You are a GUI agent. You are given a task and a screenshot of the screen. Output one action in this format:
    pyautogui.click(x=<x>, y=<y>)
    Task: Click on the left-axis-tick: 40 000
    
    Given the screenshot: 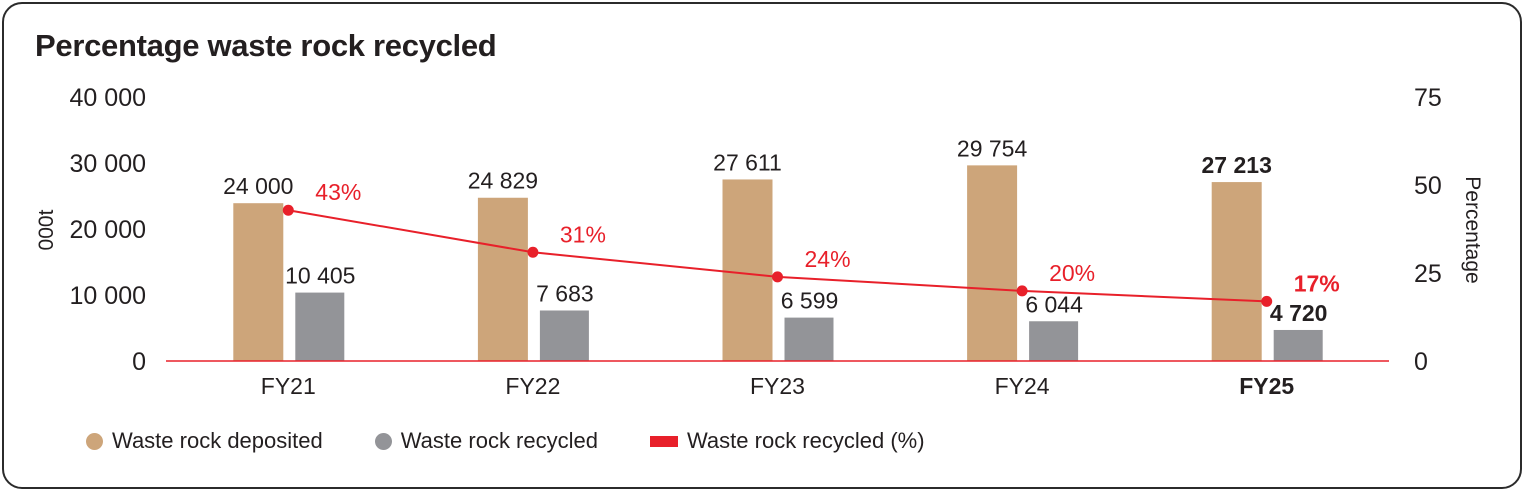 What is the action you would take?
    pyautogui.click(x=107, y=98)
    